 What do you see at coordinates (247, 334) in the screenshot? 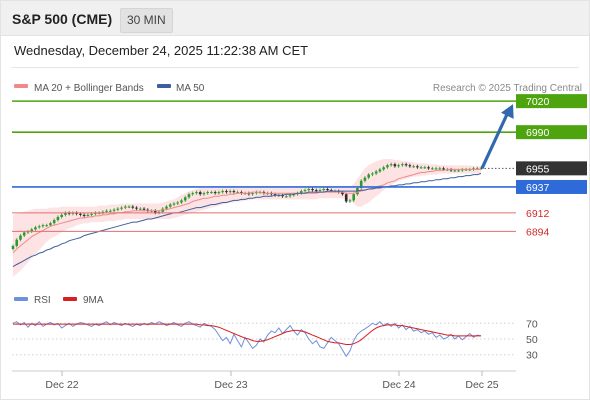
I see `rsi-ma-line` at bounding box center [247, 334].